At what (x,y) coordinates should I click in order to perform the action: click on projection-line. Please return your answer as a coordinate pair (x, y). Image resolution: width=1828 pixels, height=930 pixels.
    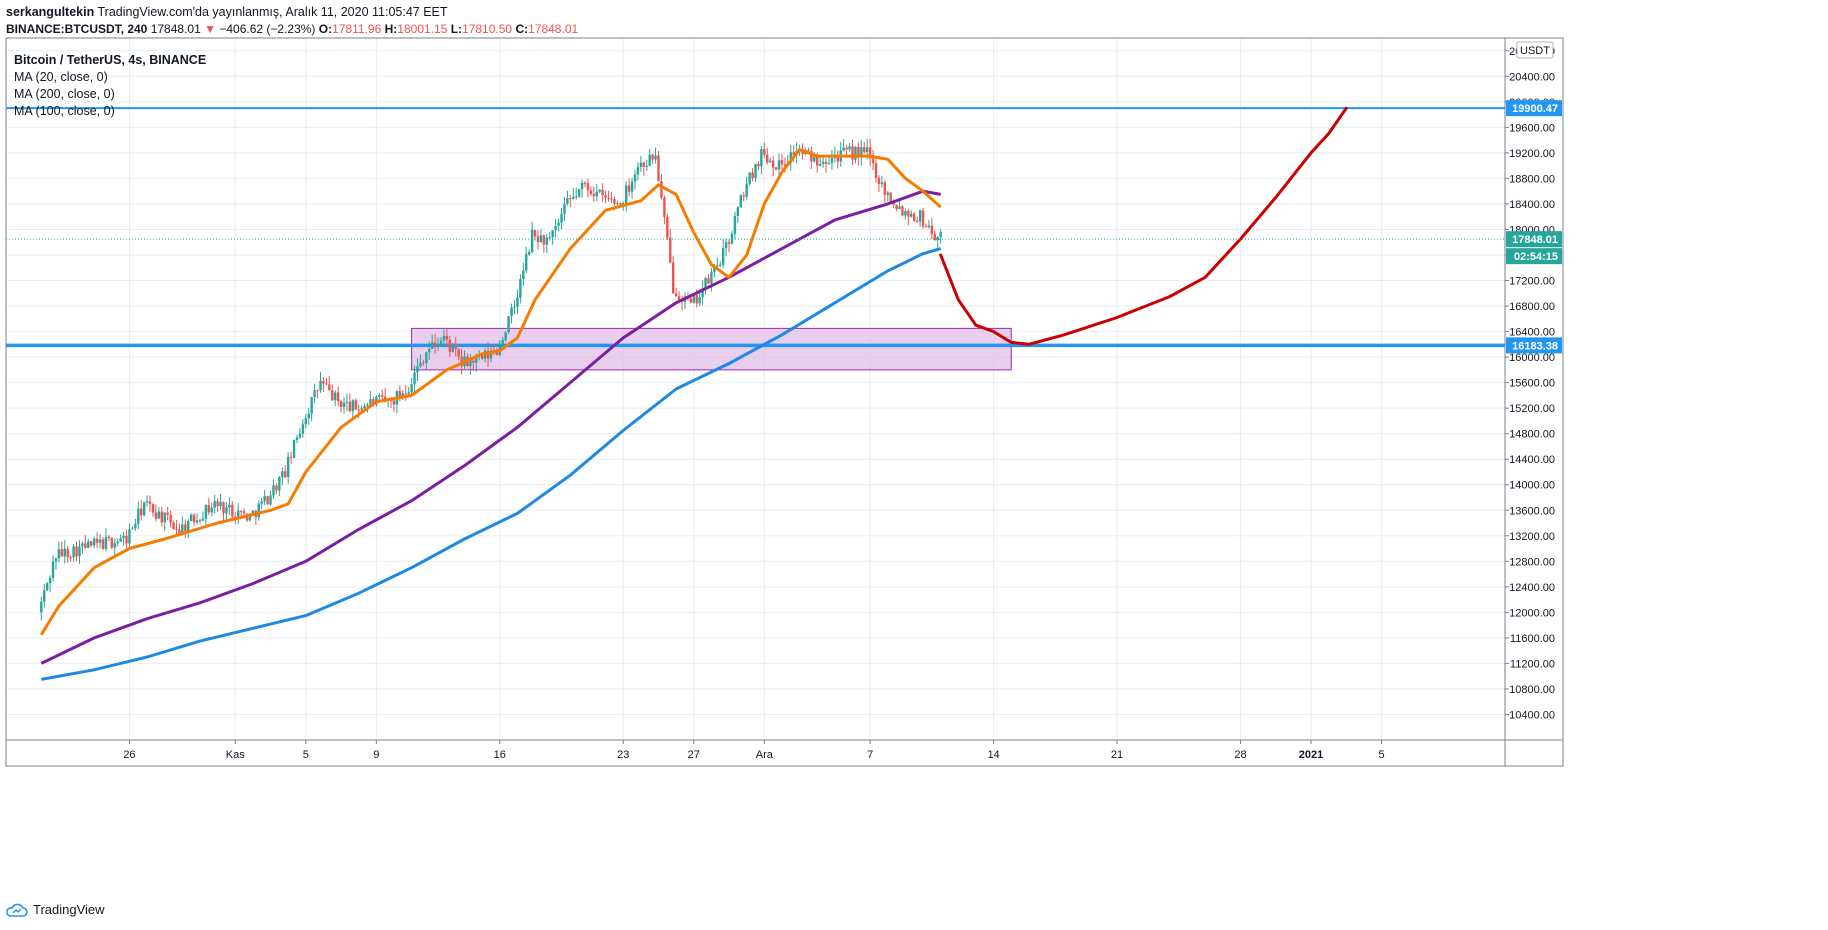
    Looking at the image, I should click on (1143, 226).